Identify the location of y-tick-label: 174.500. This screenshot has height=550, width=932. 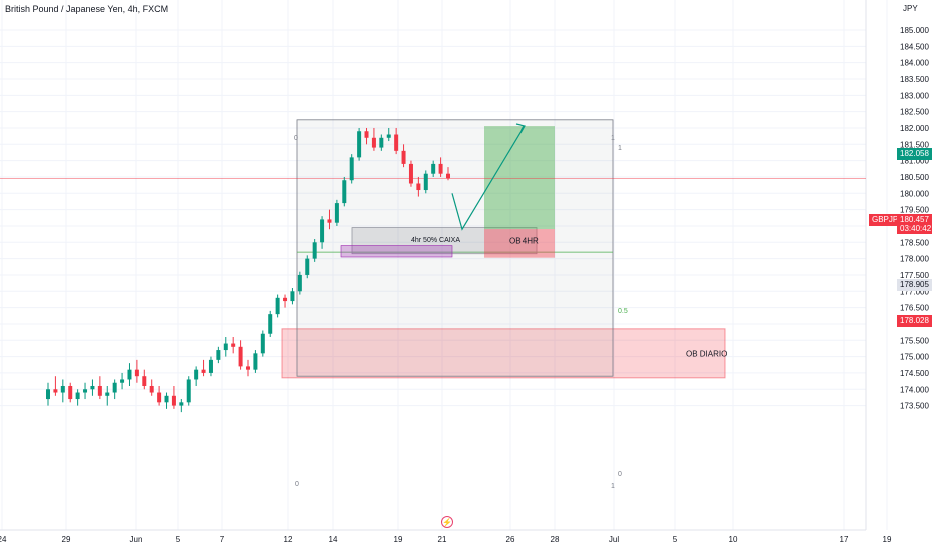
(914, 373).